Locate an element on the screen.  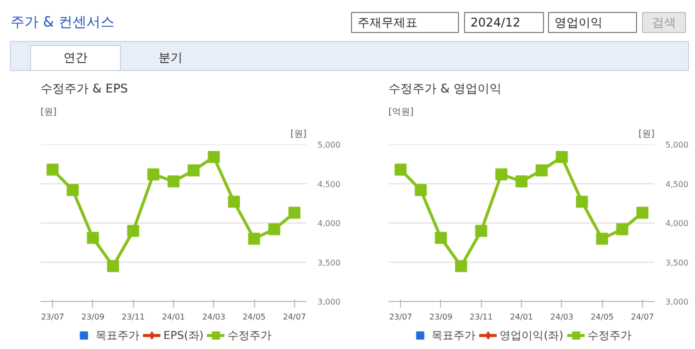
chart-title: 수정주가 & 영업이익 is located at coordinates (445, 89).